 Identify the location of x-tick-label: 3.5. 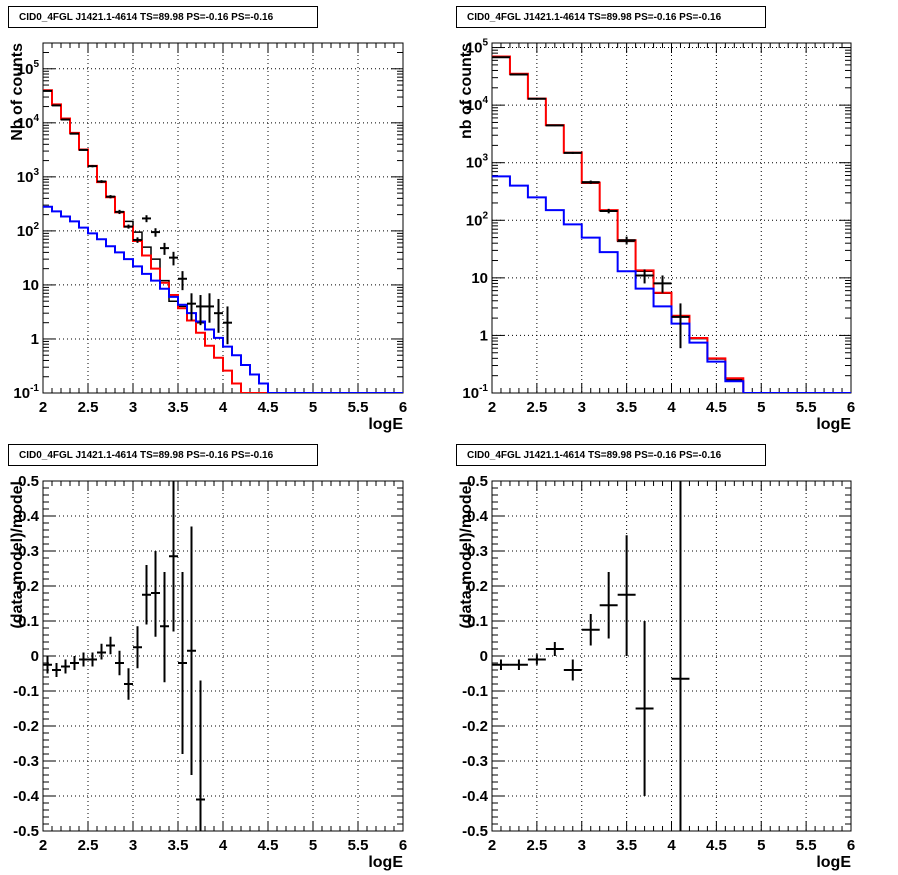
(178, 845).